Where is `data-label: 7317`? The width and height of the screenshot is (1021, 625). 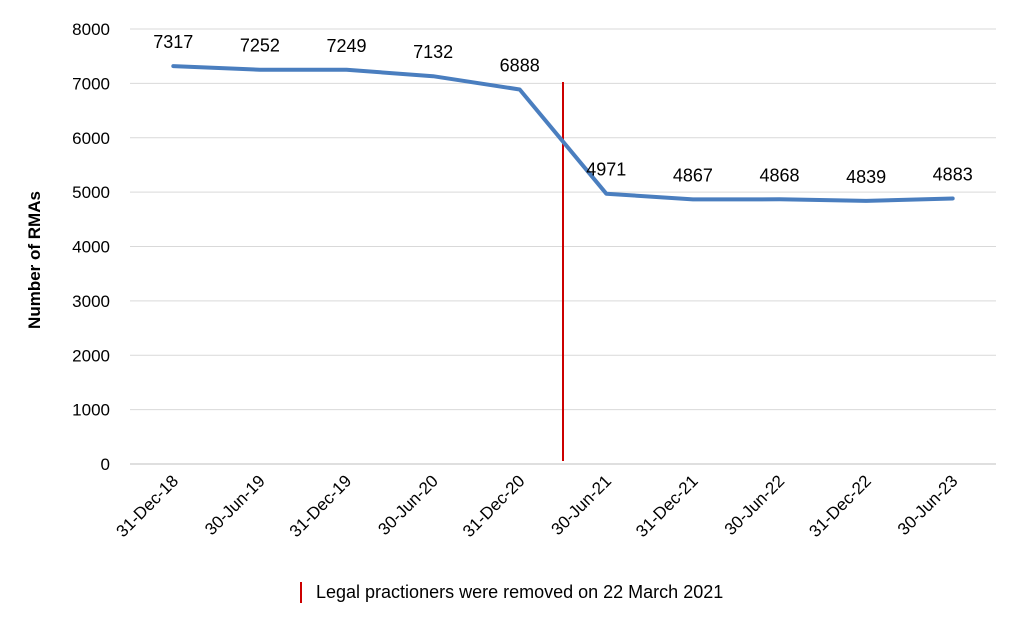 data-label: 7317 is located at coordinates (173, 42).